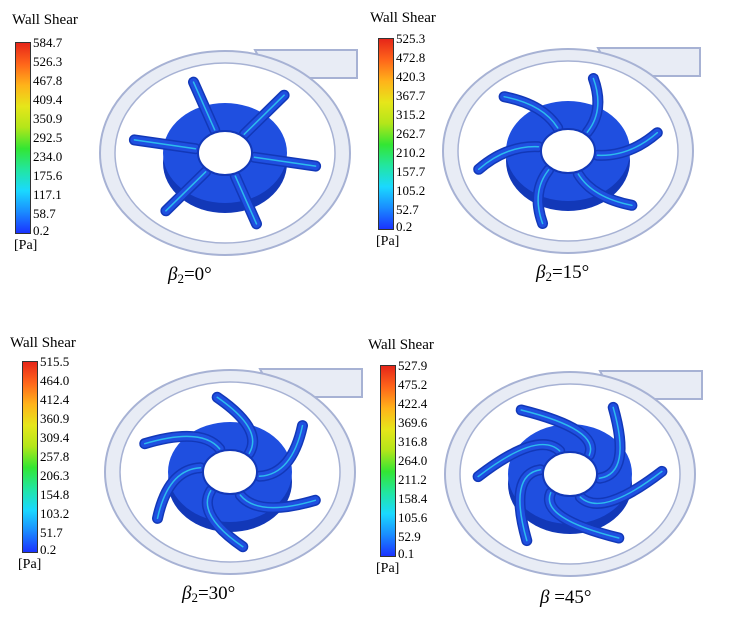 The width and height of the screenshot is (736, 622). Describe the element at coordinates (411, 190) in the screenshot. I see `legend-tick: 105.2` at that location.